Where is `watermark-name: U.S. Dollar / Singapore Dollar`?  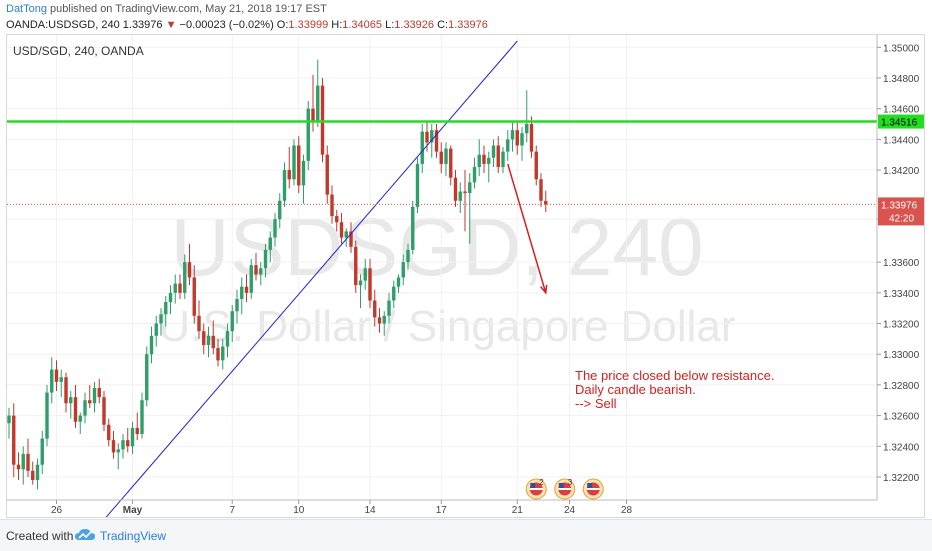
watermark-name: U.S. Dollar / Singapore Dollar is located at coordinates (446, 326).